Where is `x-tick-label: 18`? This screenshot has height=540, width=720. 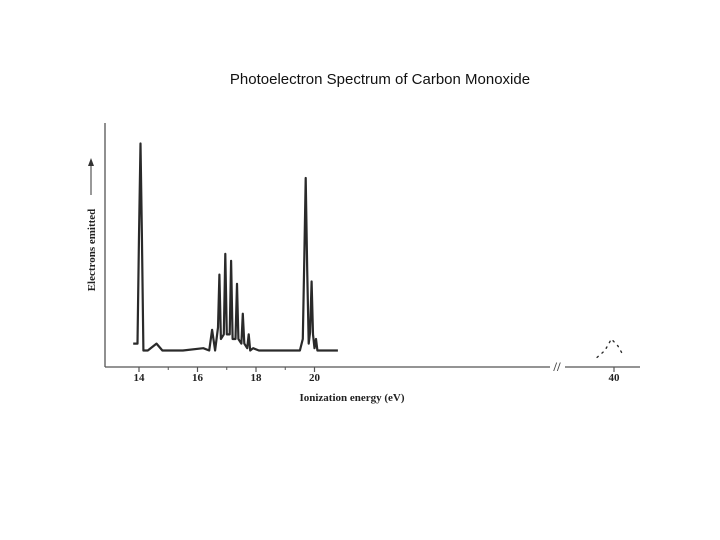 x-tick-label: 18 is located at coordinates (257, 378).